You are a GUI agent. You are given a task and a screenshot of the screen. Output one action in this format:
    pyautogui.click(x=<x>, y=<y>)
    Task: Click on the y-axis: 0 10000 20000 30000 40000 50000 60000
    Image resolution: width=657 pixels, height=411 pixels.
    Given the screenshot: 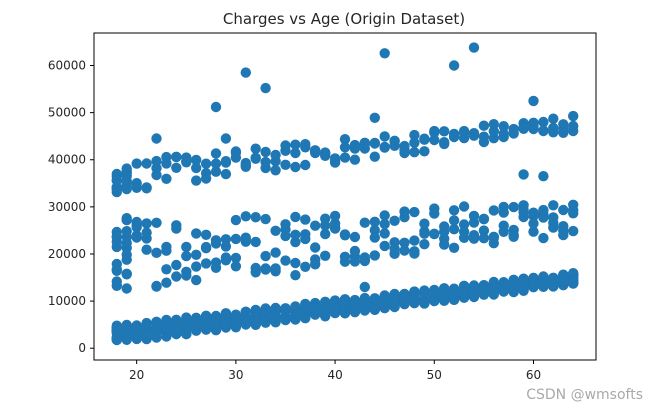 What is the action you would take?
    pyautogui.click(x=71, y=207)
    